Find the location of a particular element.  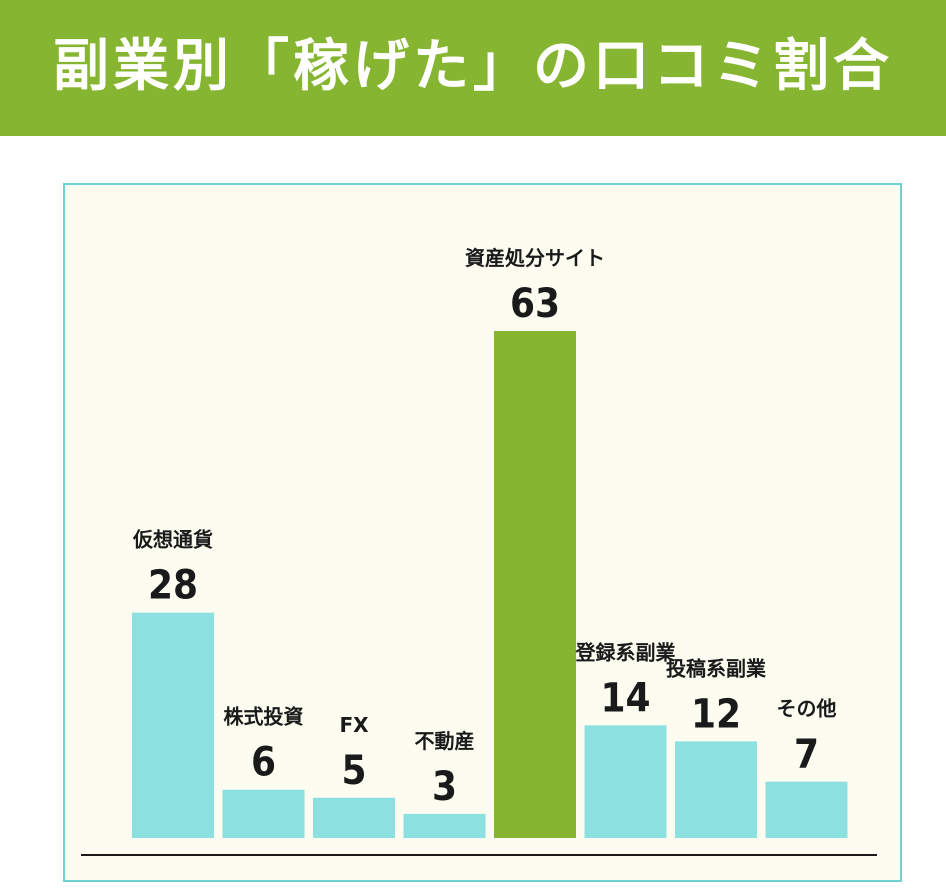

value-label-7: 7 is located at coordinates (806, 755).